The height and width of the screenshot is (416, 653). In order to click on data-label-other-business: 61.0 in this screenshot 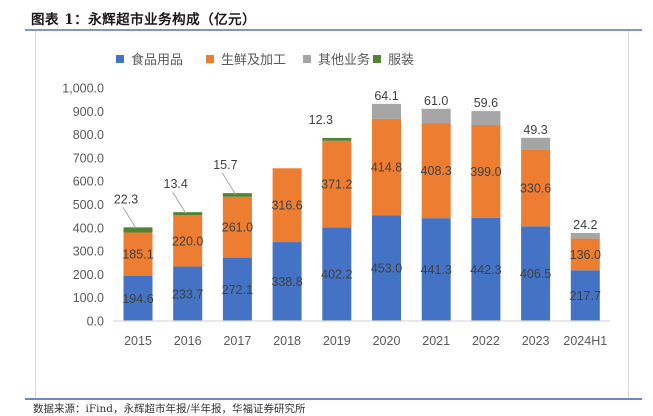, I will do `click(436, 101)`.